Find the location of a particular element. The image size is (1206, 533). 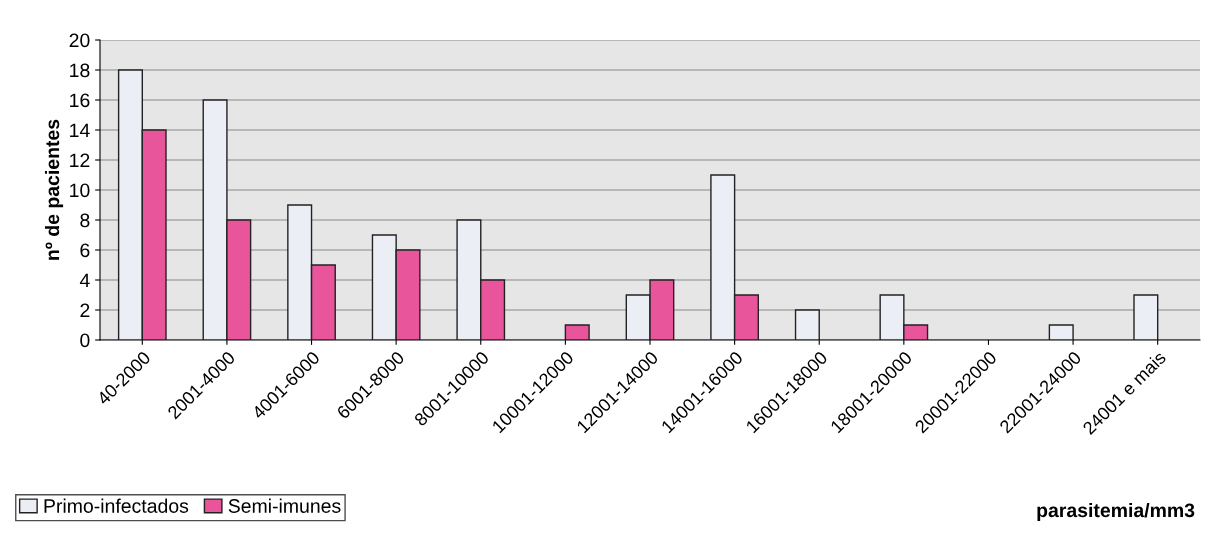

legend-label: Primo-infectados is located at coordinates (116, 505).